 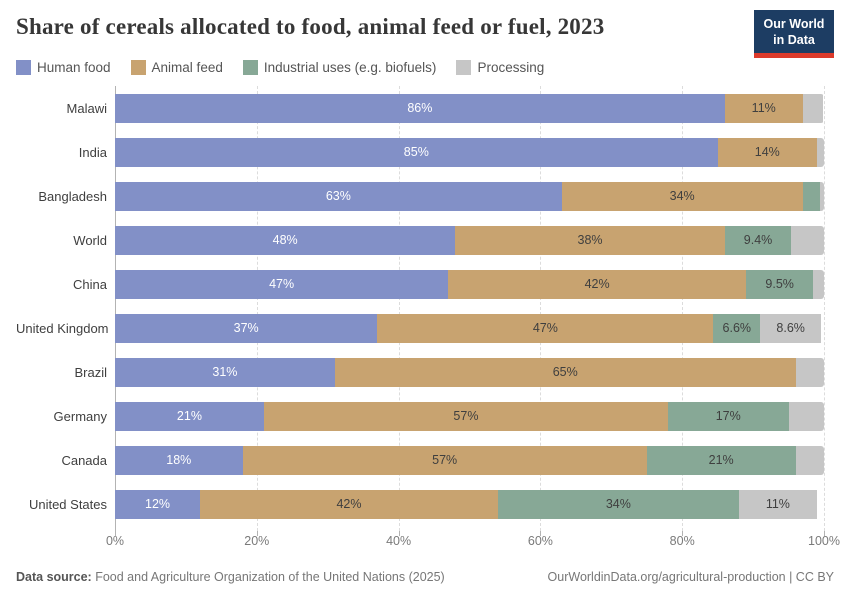 I want to click on bar-segment: 65%, so click(x=565, y=372).